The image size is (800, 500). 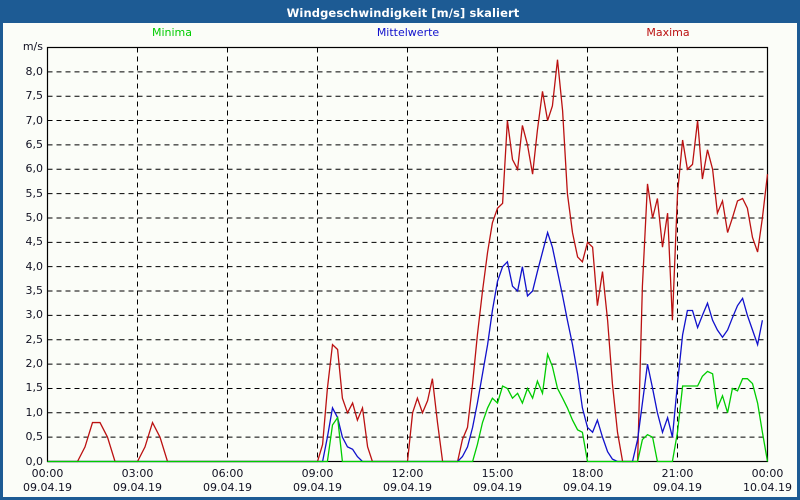 I want to click on legend-item-mittelwerte: Mittelwerte, so click(x=408, y=32).